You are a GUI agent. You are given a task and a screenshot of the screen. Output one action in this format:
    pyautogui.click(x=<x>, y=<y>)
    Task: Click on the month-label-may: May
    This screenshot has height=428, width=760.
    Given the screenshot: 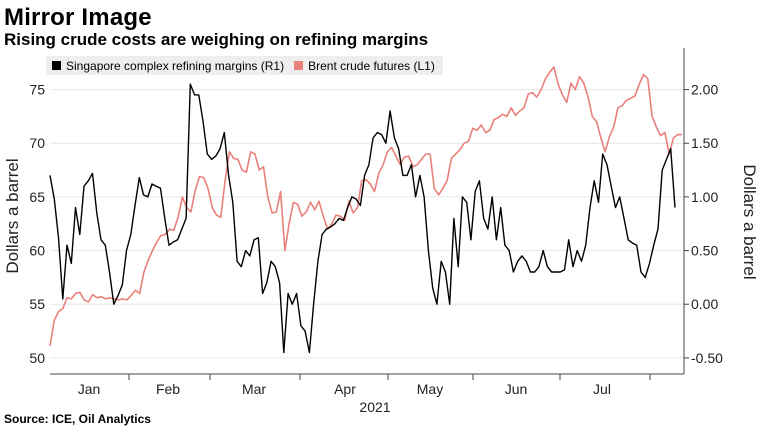 What is the action you would take?
    pyautogui.click(x=430, y=389)
    